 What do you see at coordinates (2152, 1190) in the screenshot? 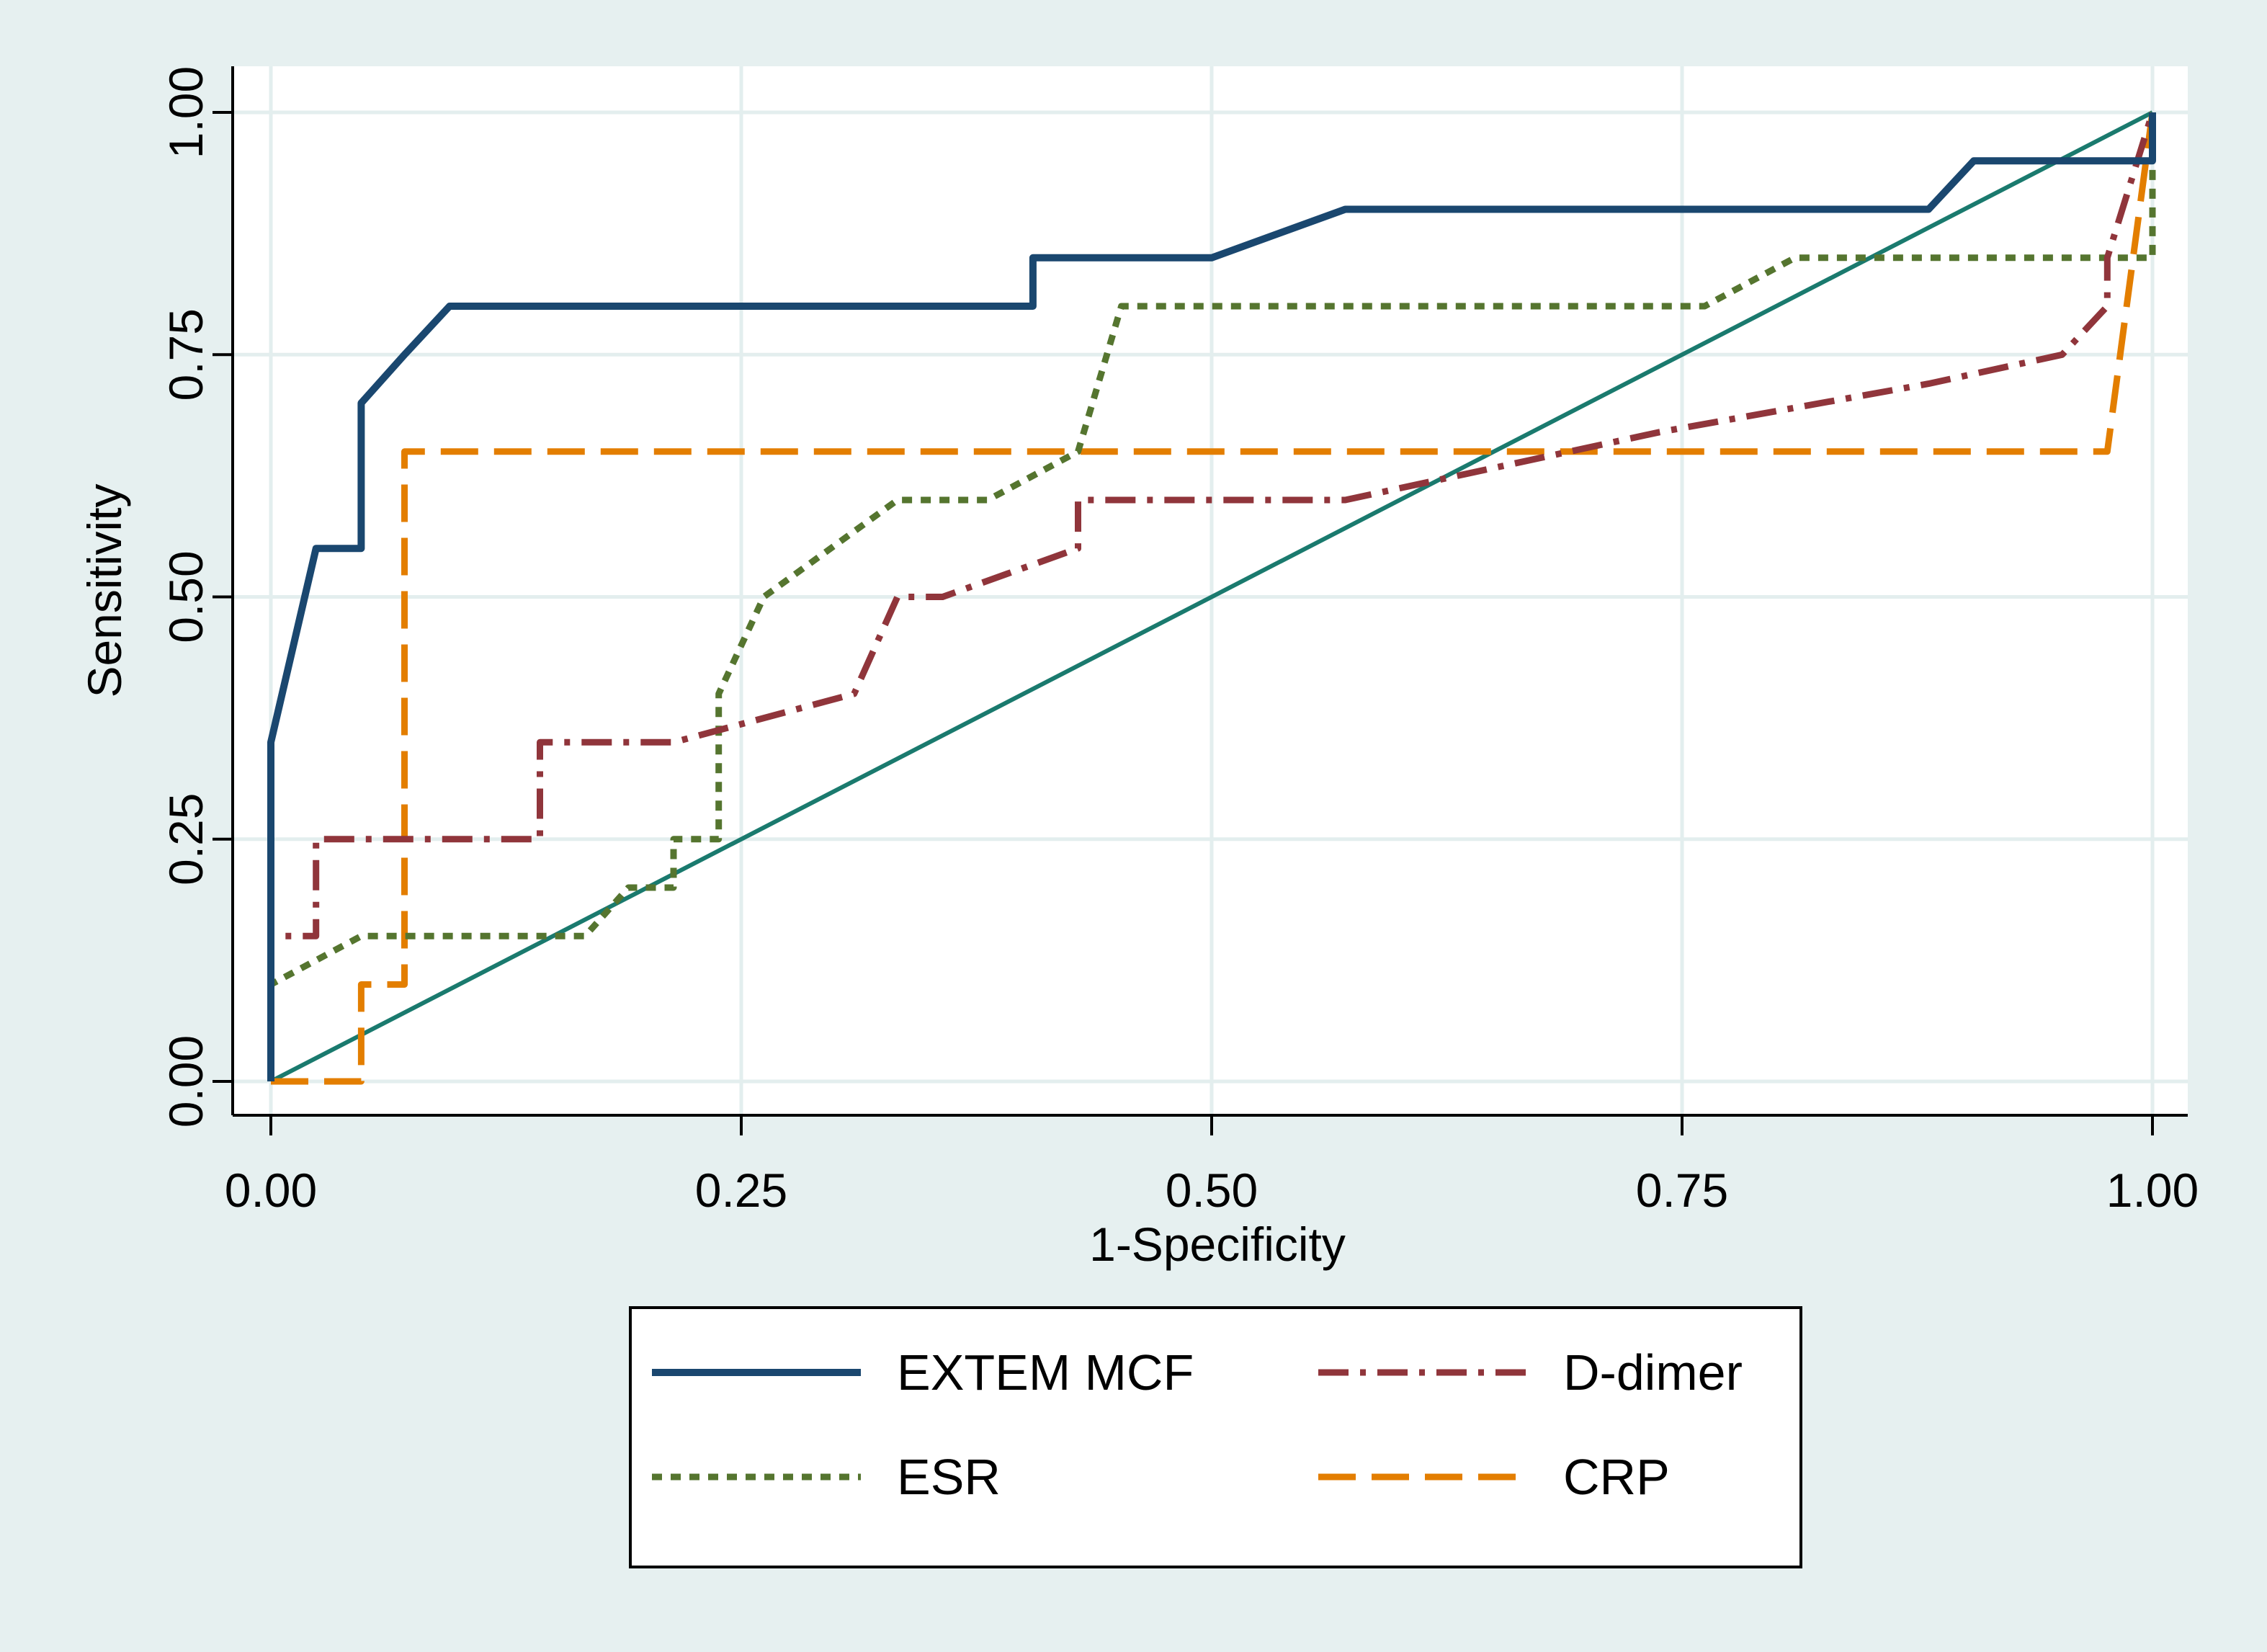
I see `x-tick-label-4: 1.00` at bounding box center [2152, 1190].